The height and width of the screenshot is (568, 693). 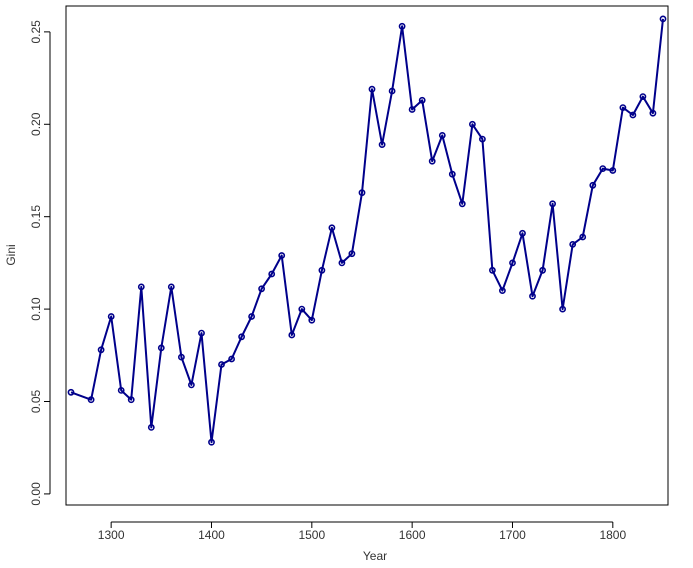 What do you see at coordinates (375, 556) in the screenshot?
I see `x-axis-label: Year` at bounding box center [375, 556].